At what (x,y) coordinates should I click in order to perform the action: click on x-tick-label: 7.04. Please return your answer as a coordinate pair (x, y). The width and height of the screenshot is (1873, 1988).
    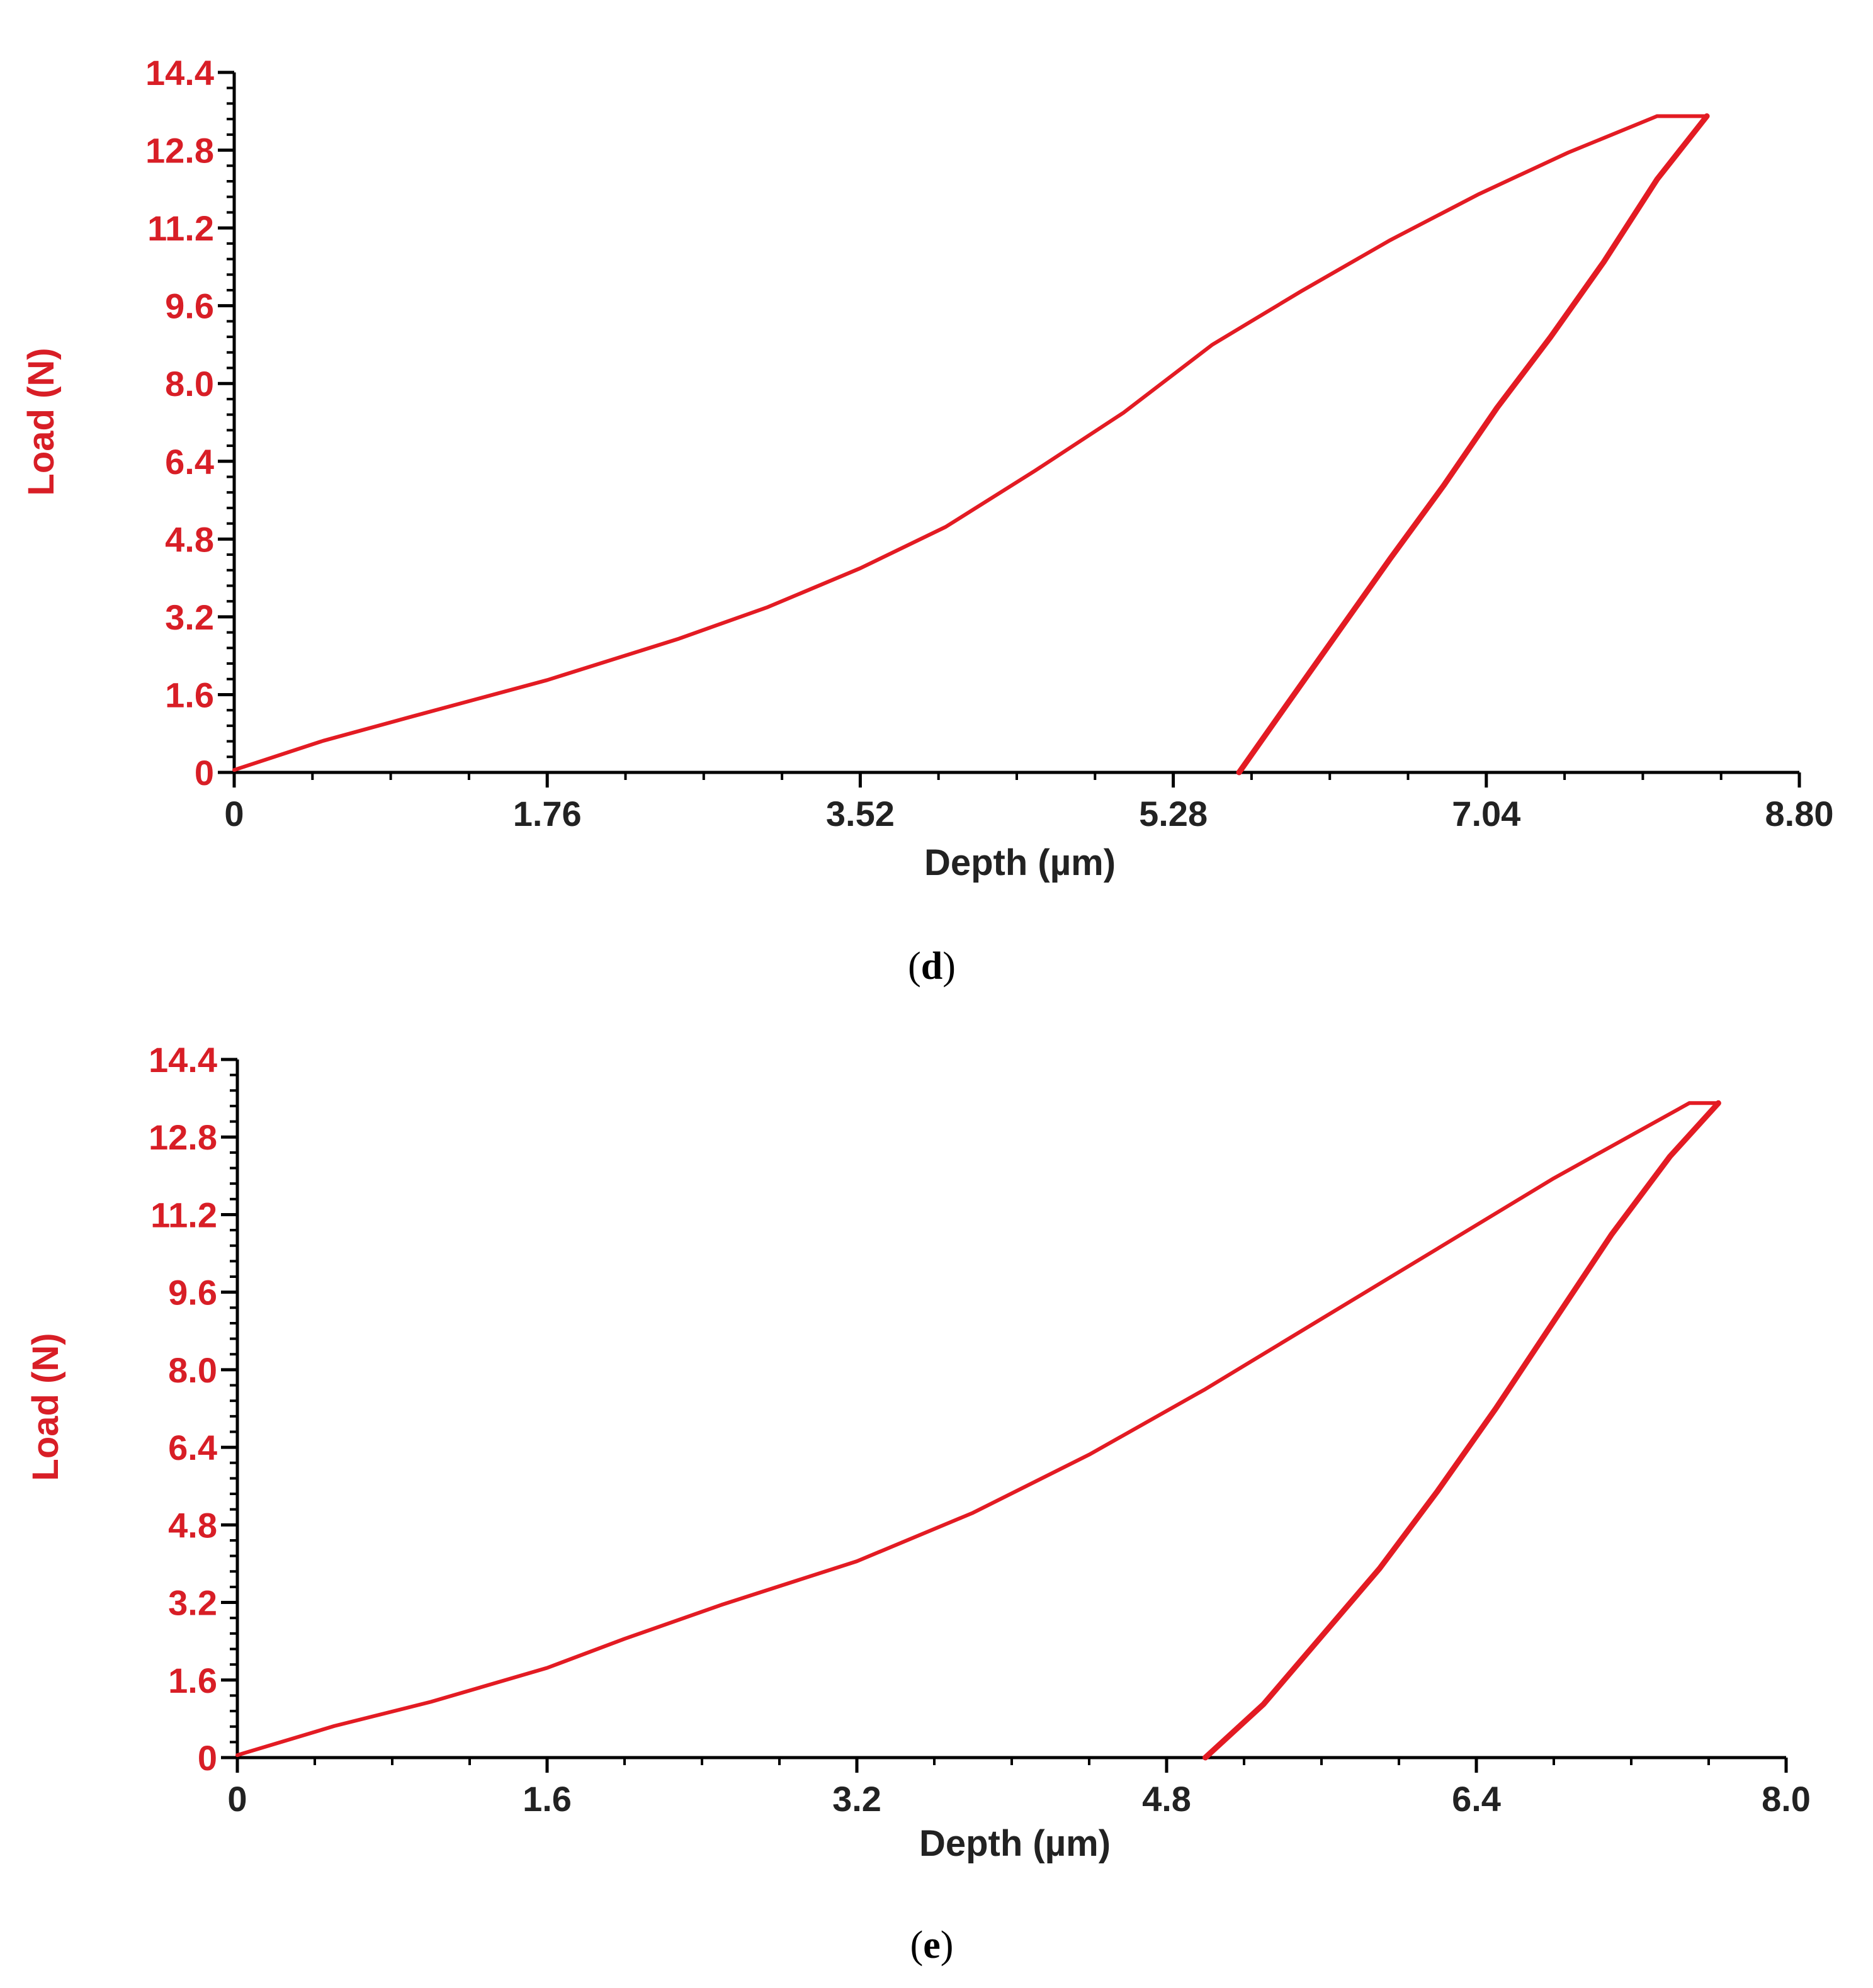
    Looking at the image, I should click on (1486, 813).